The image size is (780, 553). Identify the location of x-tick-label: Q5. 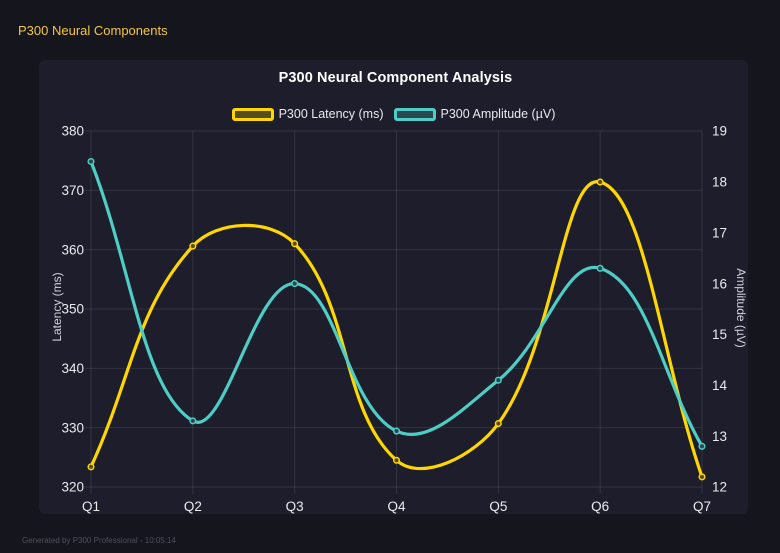
(498, 506).